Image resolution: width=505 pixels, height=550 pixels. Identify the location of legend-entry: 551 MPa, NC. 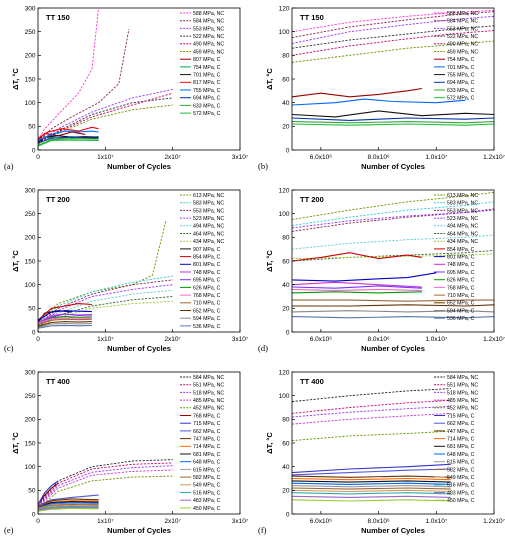
(208, 386).